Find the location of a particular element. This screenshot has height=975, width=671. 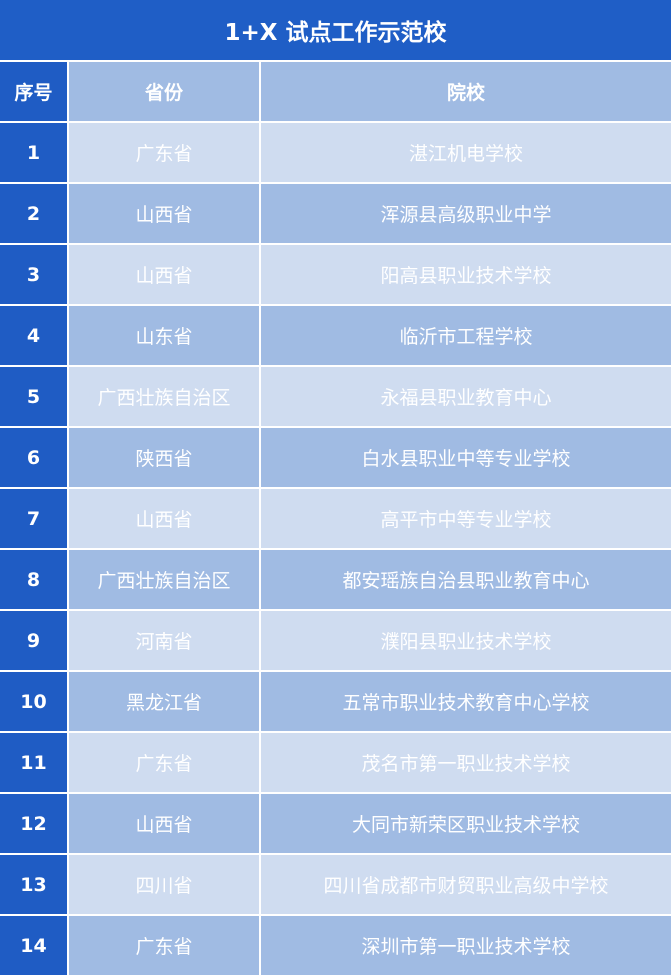

row-index: 10 is located at coordinates (33, 701).